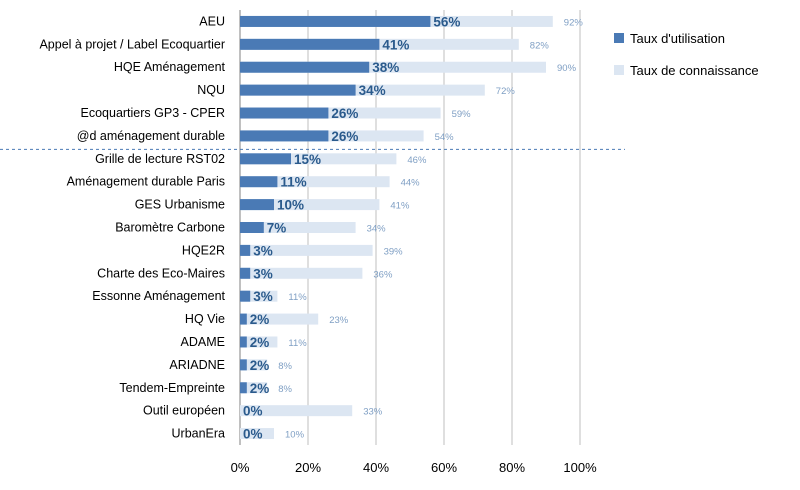 This screenshot has height=490, width=800. What do you see at coordinates (161, 273) in the screenshot?
I see `category-label: Charte des Eco-Maires` at bounding box center [161, 273].